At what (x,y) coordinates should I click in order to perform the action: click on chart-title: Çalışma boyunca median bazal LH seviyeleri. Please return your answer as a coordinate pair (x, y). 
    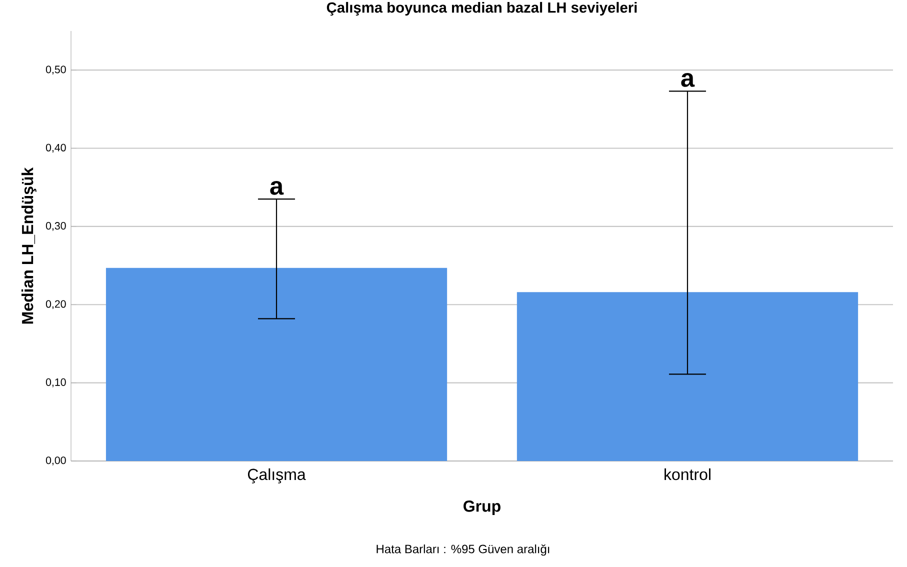
    Looking at the image, I should click on (481, 9).